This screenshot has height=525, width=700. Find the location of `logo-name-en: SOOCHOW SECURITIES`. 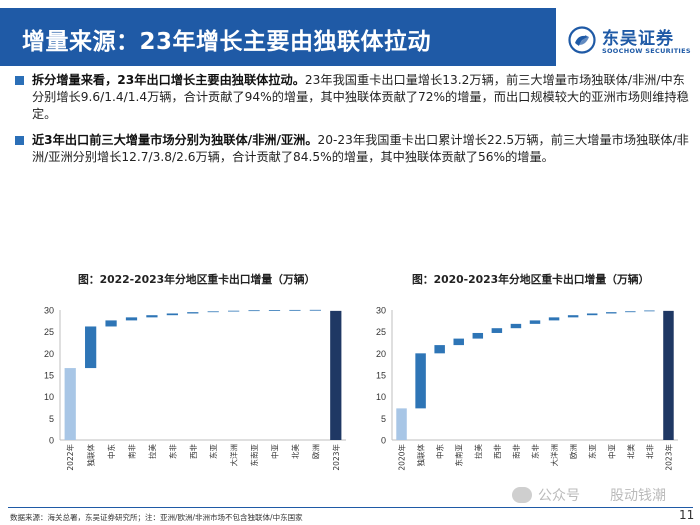

logo-name-en: SOOCHOW SECURITIES is located at coordinates (646, 51).